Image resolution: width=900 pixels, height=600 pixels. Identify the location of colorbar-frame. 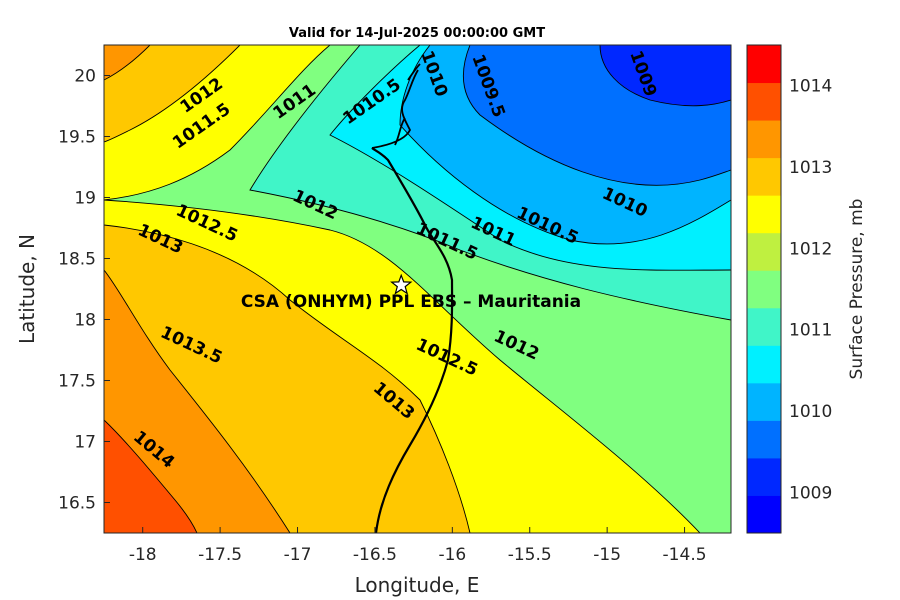
(764, 289).